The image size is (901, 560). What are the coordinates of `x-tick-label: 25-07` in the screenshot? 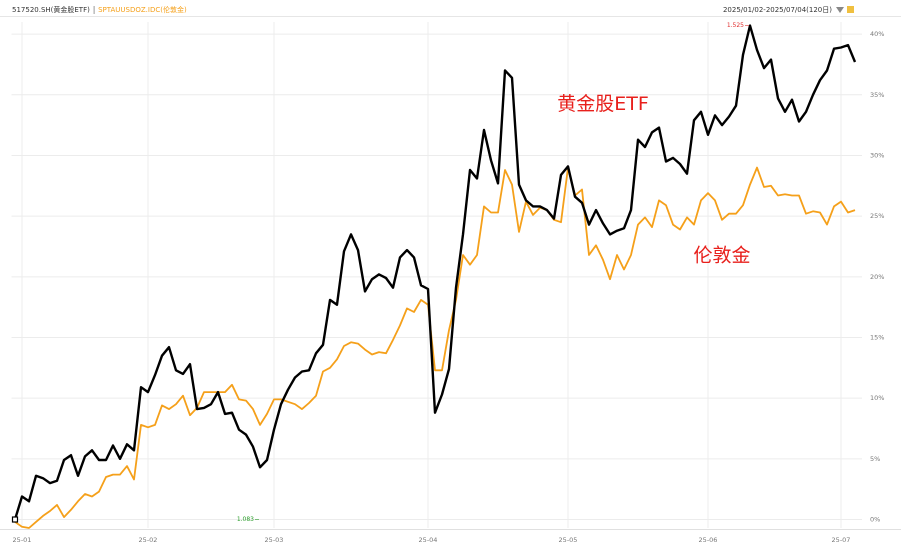 It's located at (841, 540).